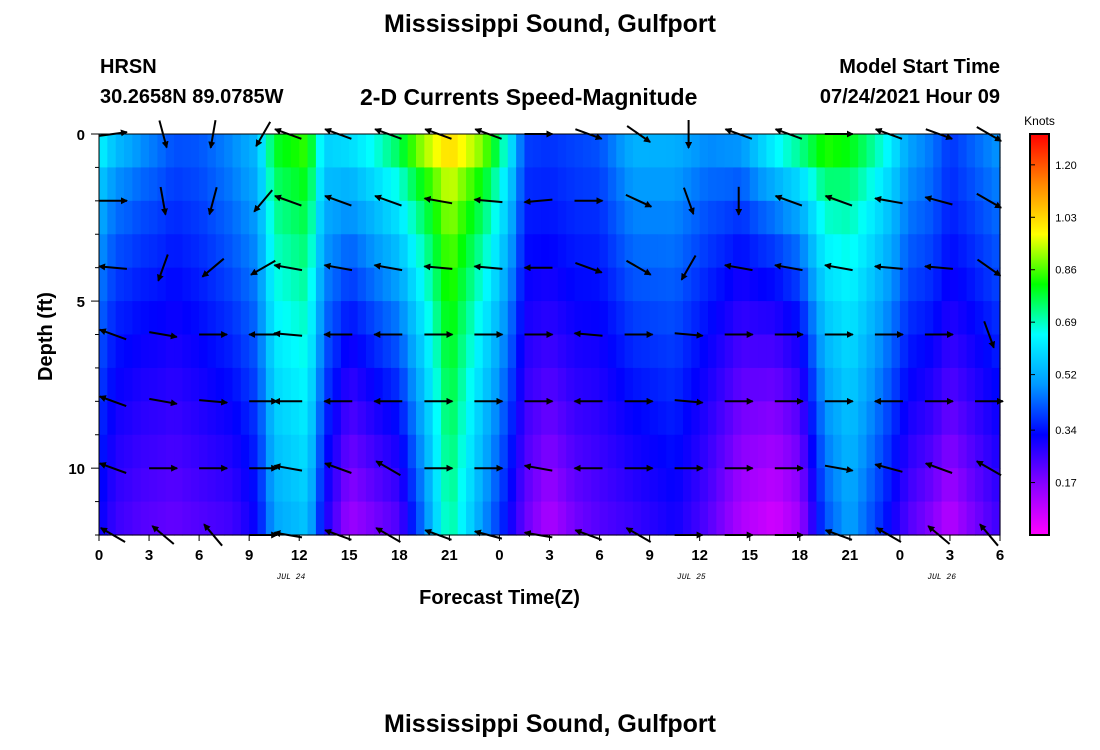 This screenshot has height=750, width=1100. I want to click on x-tick-label: 12, so click(299, 555).